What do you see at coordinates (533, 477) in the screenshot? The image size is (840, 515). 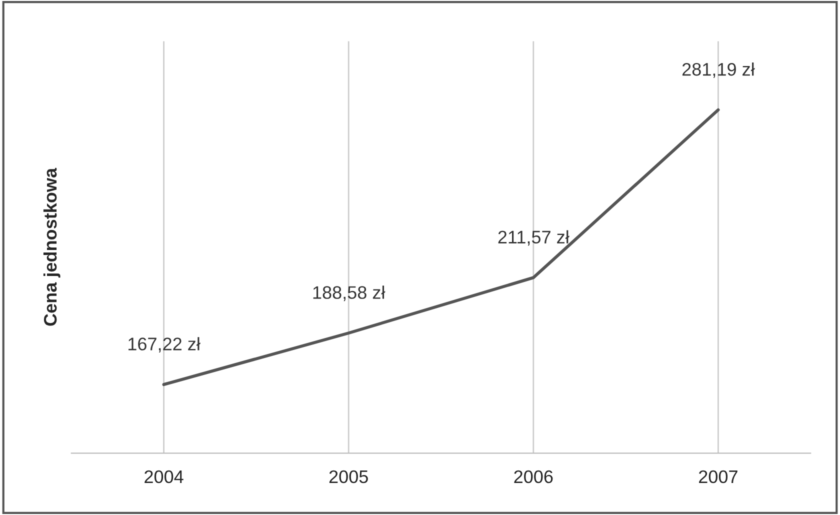 I see `x-tick-label: 2006` at bounding box center [533, 477].